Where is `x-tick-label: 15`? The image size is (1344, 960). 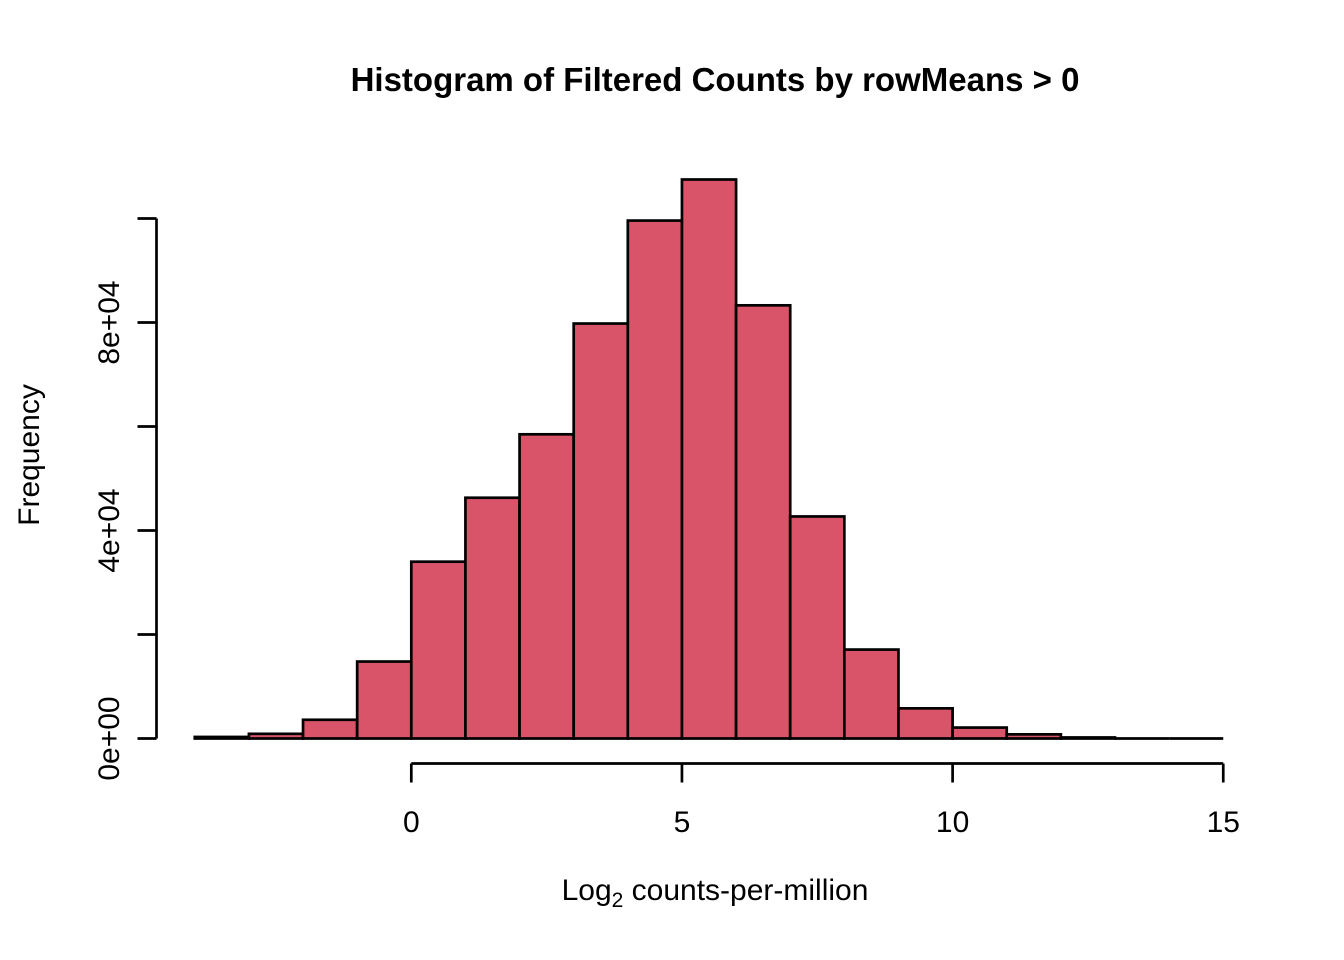
x-tick-label: 15 is located at coordinates (1223, 822).